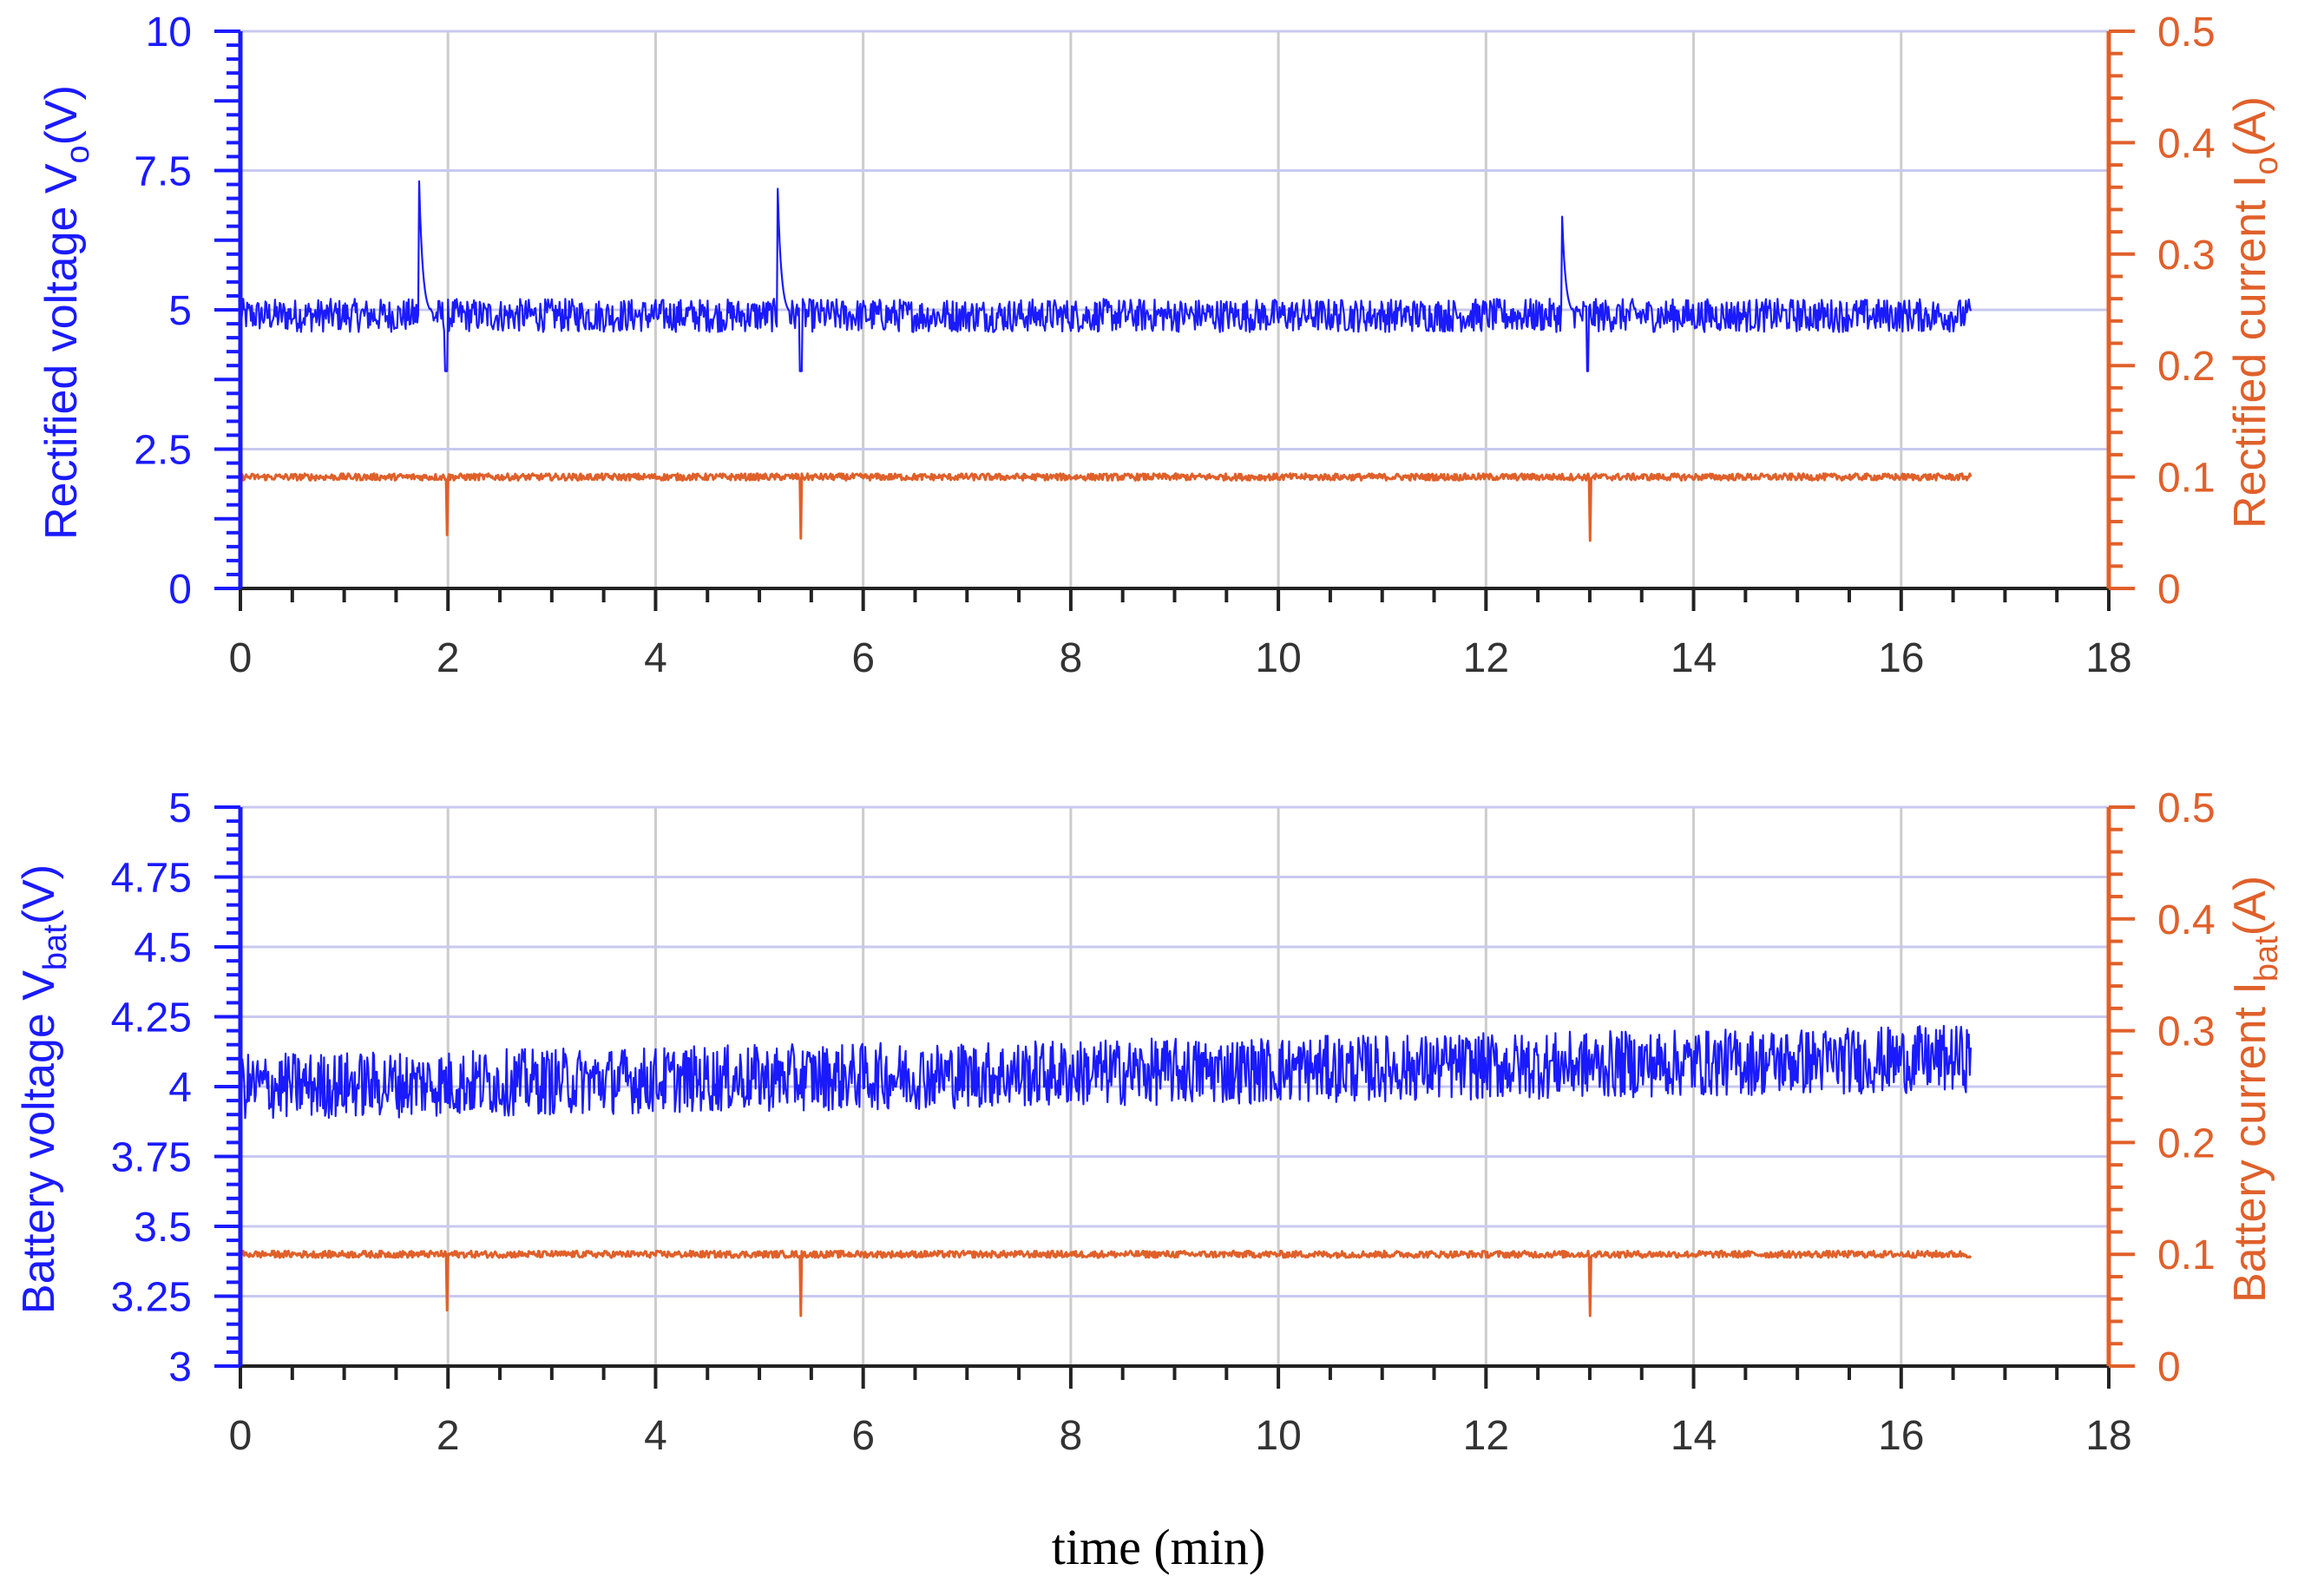 Image resolution: width=2324 pixels, height=1590 pixels. What do you see at coordinates (2250, 126) in the screenshot?
I see `top-panel-y2-label-unit: (A)` at bounding box center [2250, 126].